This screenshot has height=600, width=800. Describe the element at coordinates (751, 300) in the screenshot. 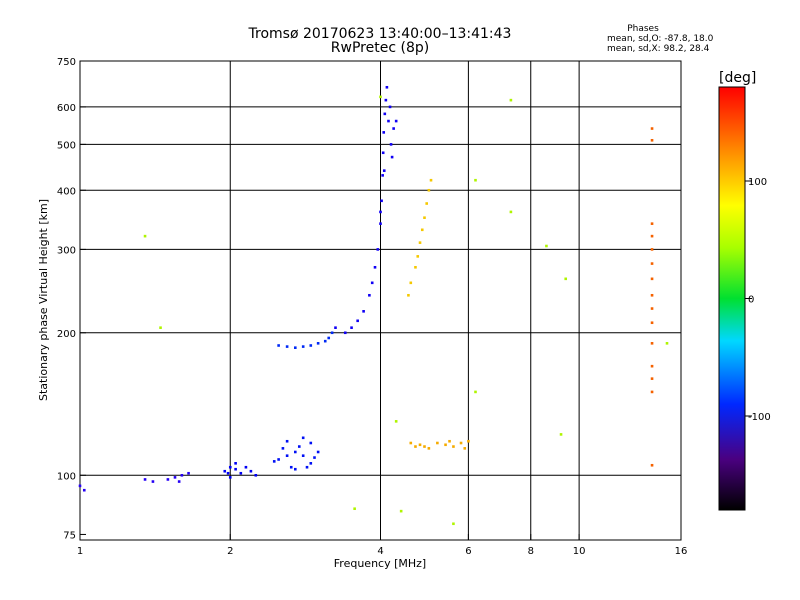

I see `colorbar-tick-label-0: 0` at that location.